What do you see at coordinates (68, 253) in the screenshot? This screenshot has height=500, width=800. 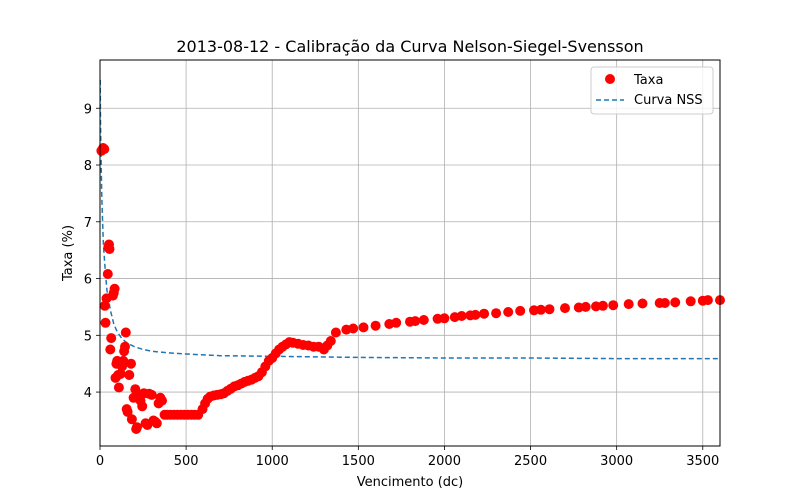 I see `y-axis-label: Taxa (%)` at bounding box center [68, 253].